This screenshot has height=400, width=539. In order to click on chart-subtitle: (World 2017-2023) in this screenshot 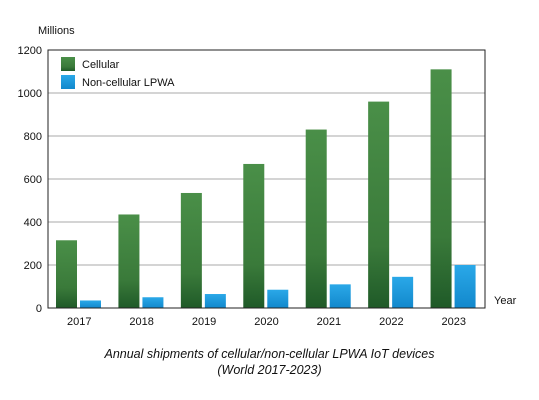, I will do `click(269, 370)`.